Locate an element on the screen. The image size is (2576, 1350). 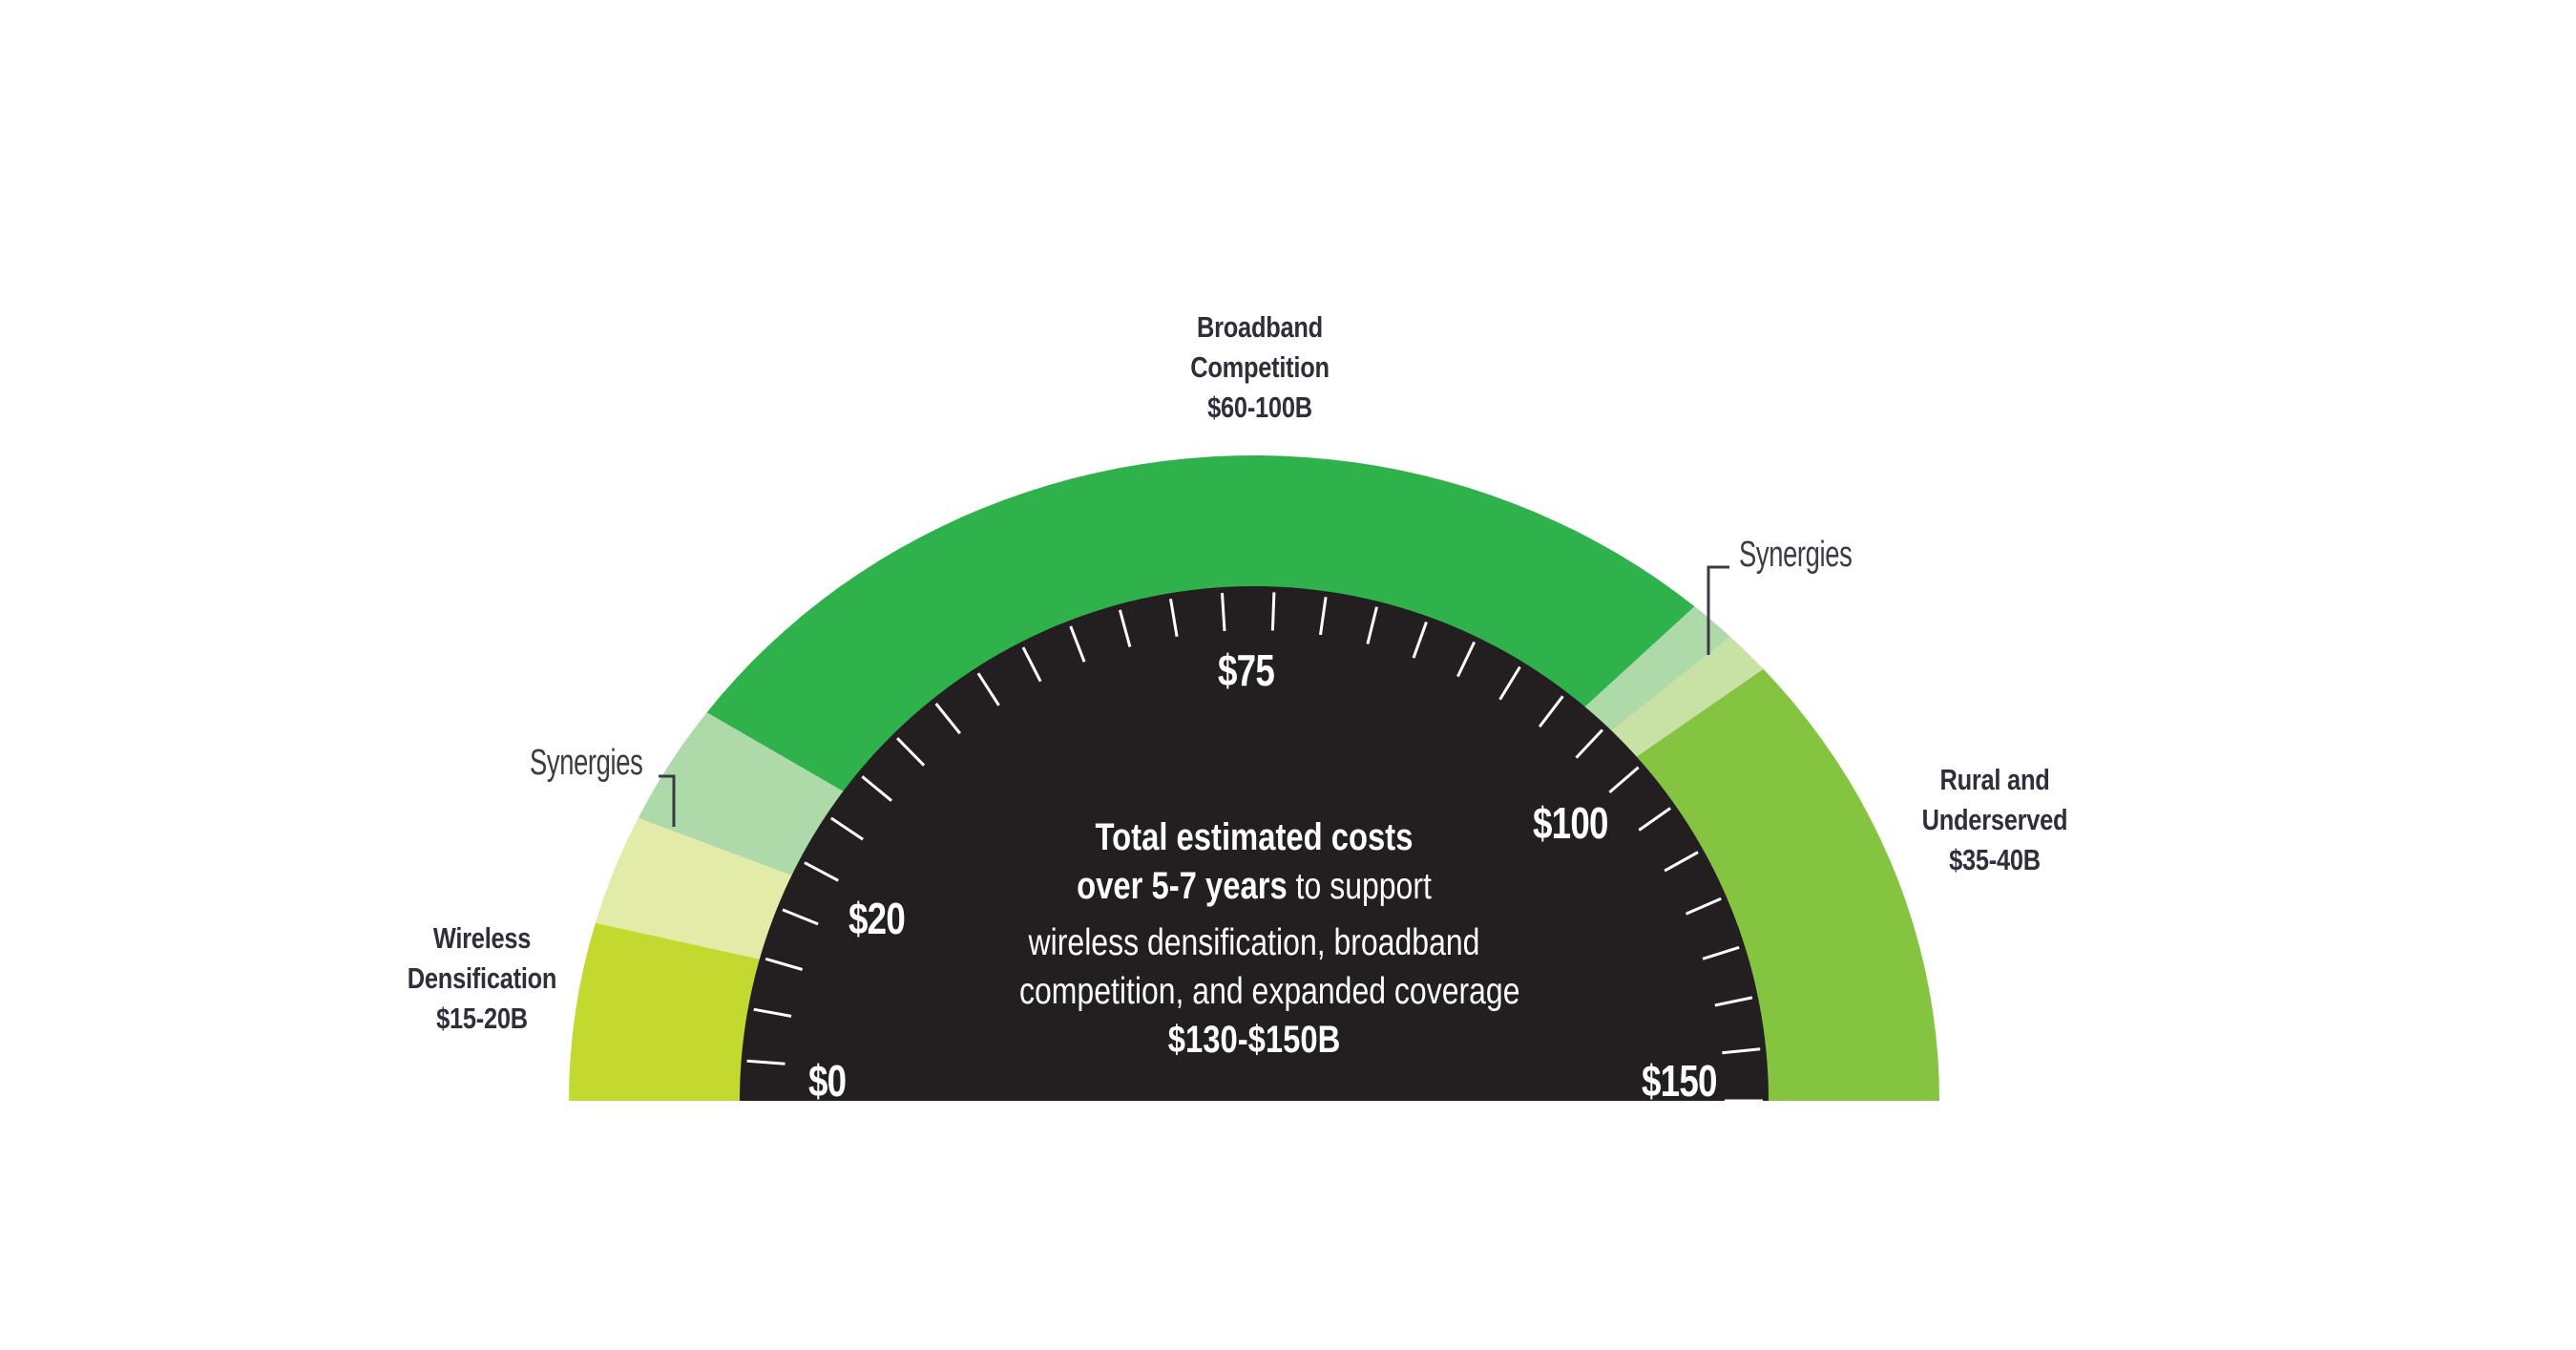
segment-synergies-wireless is located at coordinates (694, 888).